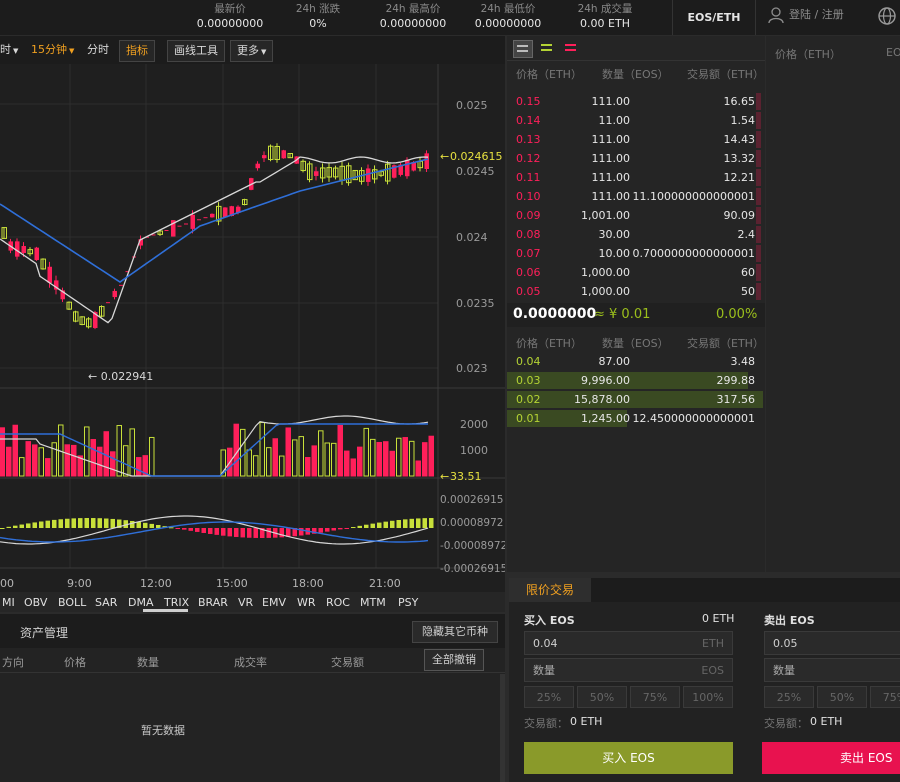 Image resolution: width=900 pixels, height=782 pixels. I want to click on book-view-bids-icon, so click(547, 48).